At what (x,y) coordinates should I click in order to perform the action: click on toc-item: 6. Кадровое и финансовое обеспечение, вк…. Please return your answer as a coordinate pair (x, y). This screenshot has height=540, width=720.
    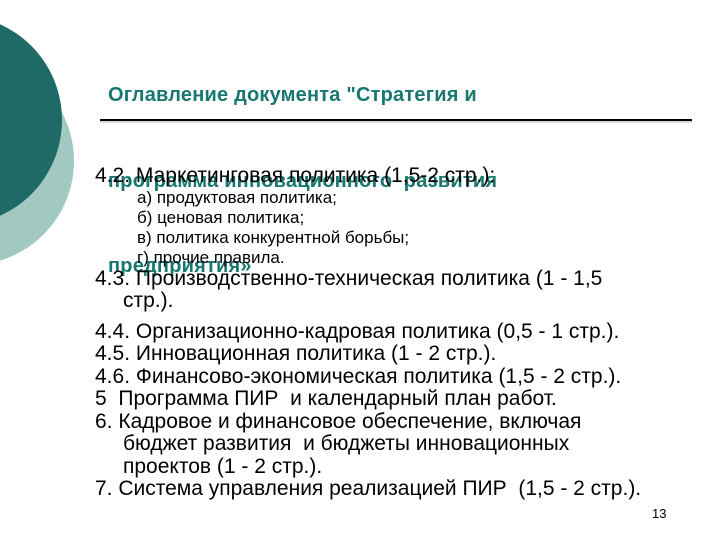
    Looking at the image, I should click on (338, 421).